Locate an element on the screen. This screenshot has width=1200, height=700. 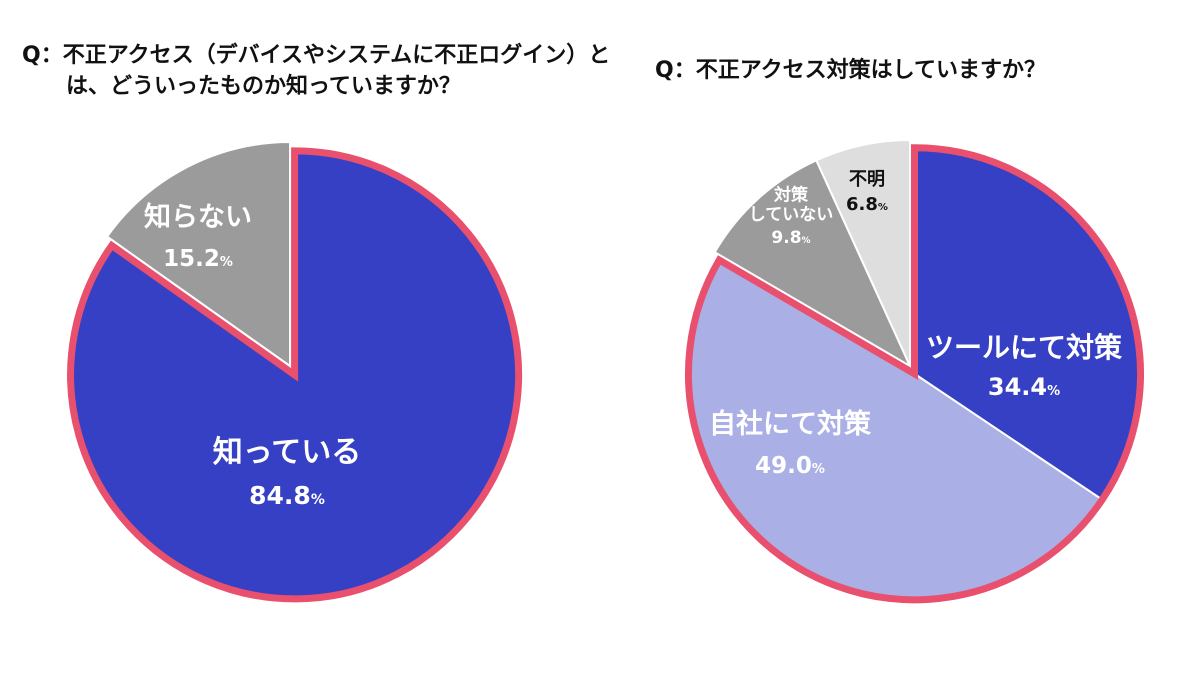
slice-label-知っている: 知っている is located at coordinates (287, 452).